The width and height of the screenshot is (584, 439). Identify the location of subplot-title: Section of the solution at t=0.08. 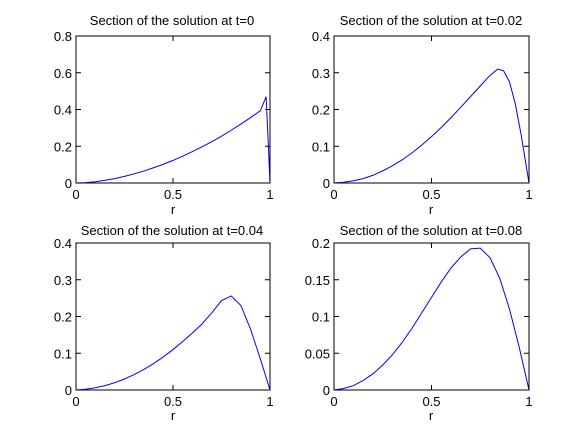
(431, 230).